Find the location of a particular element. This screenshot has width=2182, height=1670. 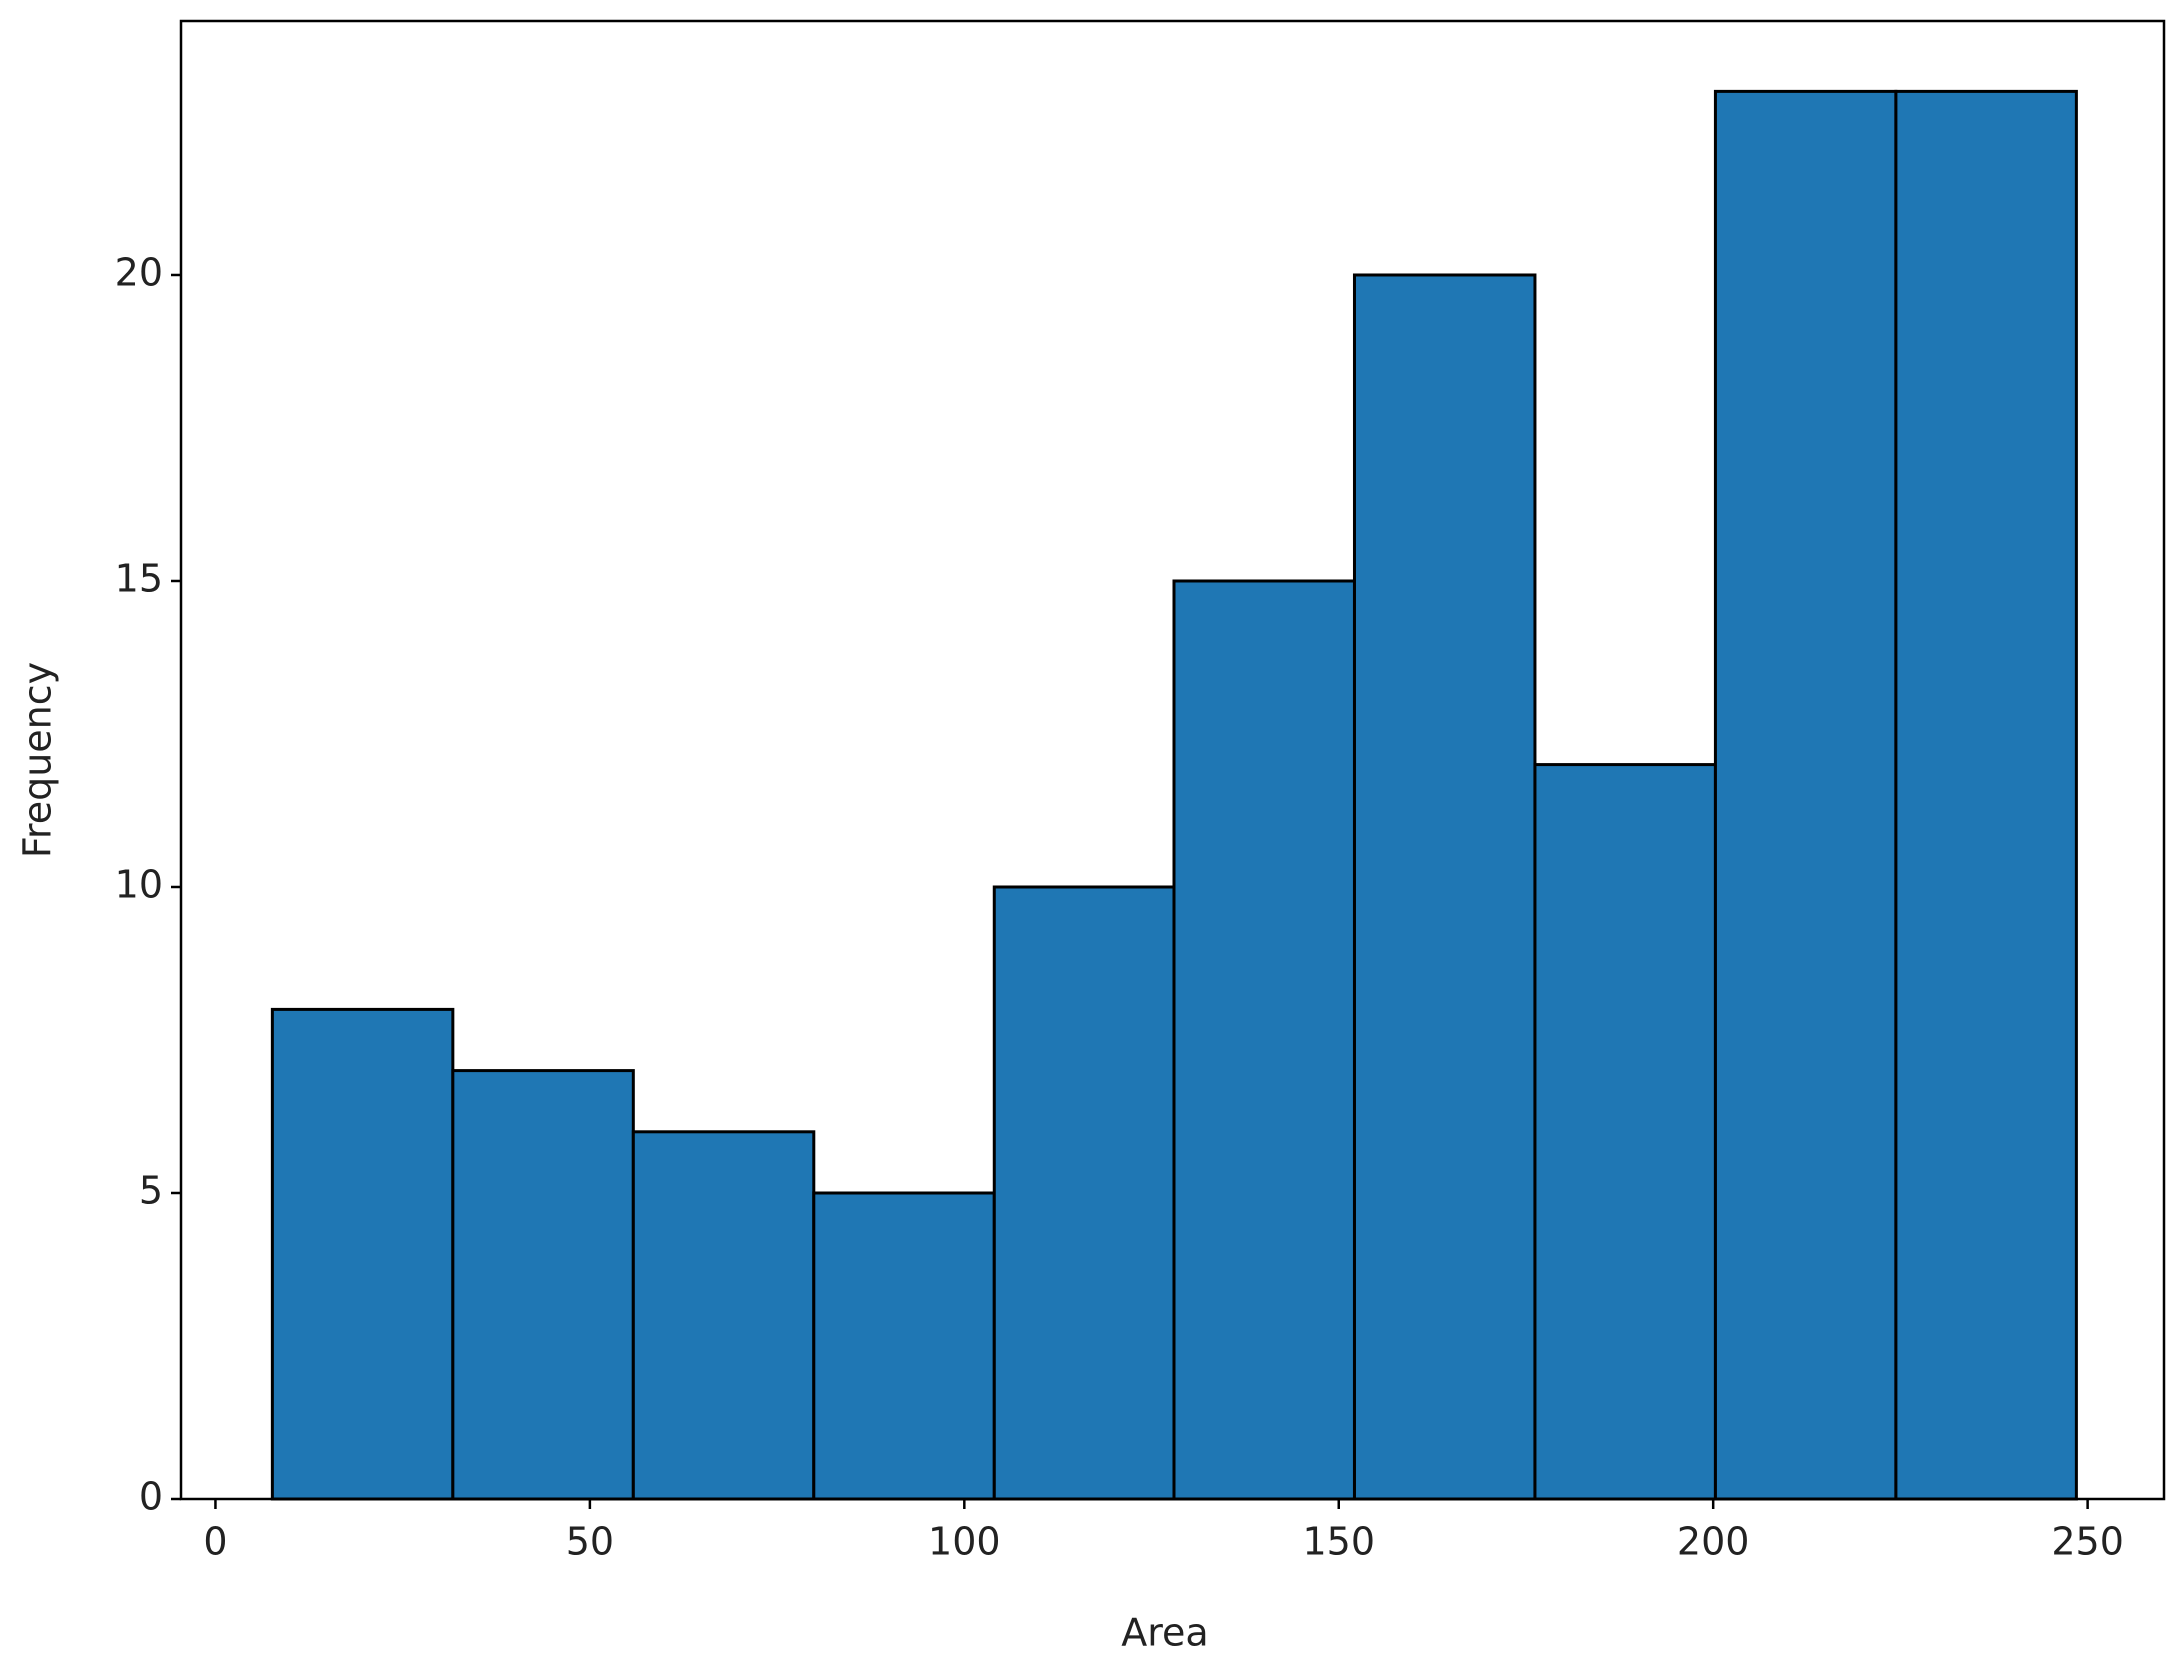

y-tick-label: 15 is located at coordinates (139, 578).